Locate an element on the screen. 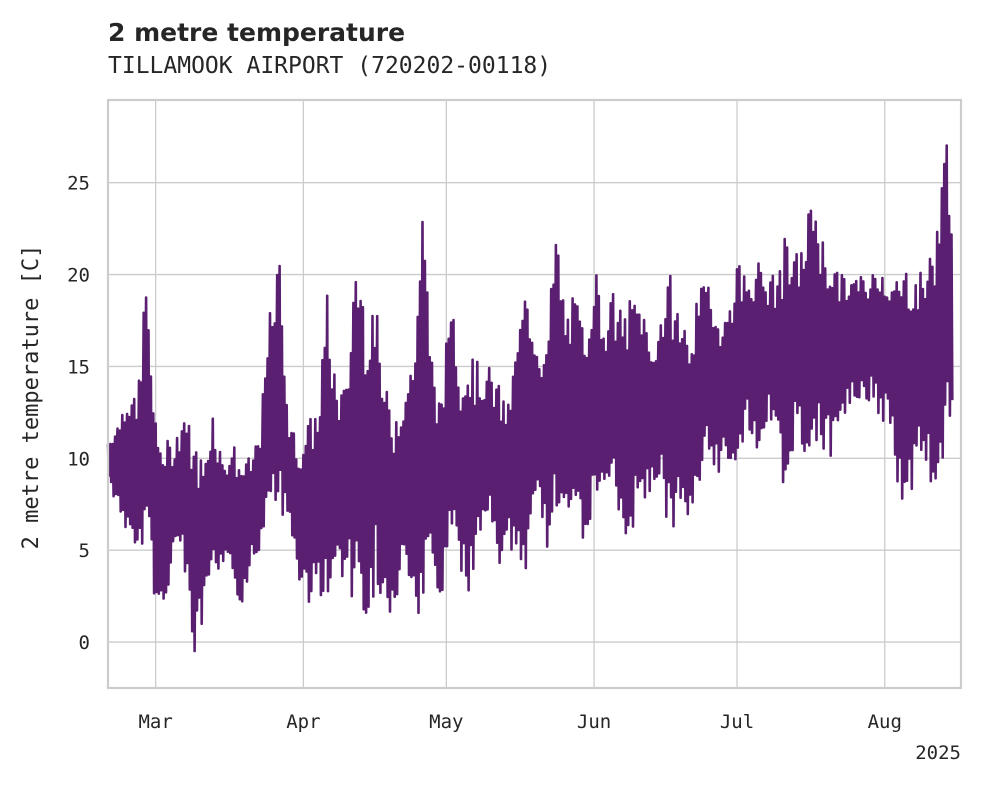 The image size is (981, 785). y-axis-ticks: 0 5 10 15 20 25 is located at coordinates (78, 413).